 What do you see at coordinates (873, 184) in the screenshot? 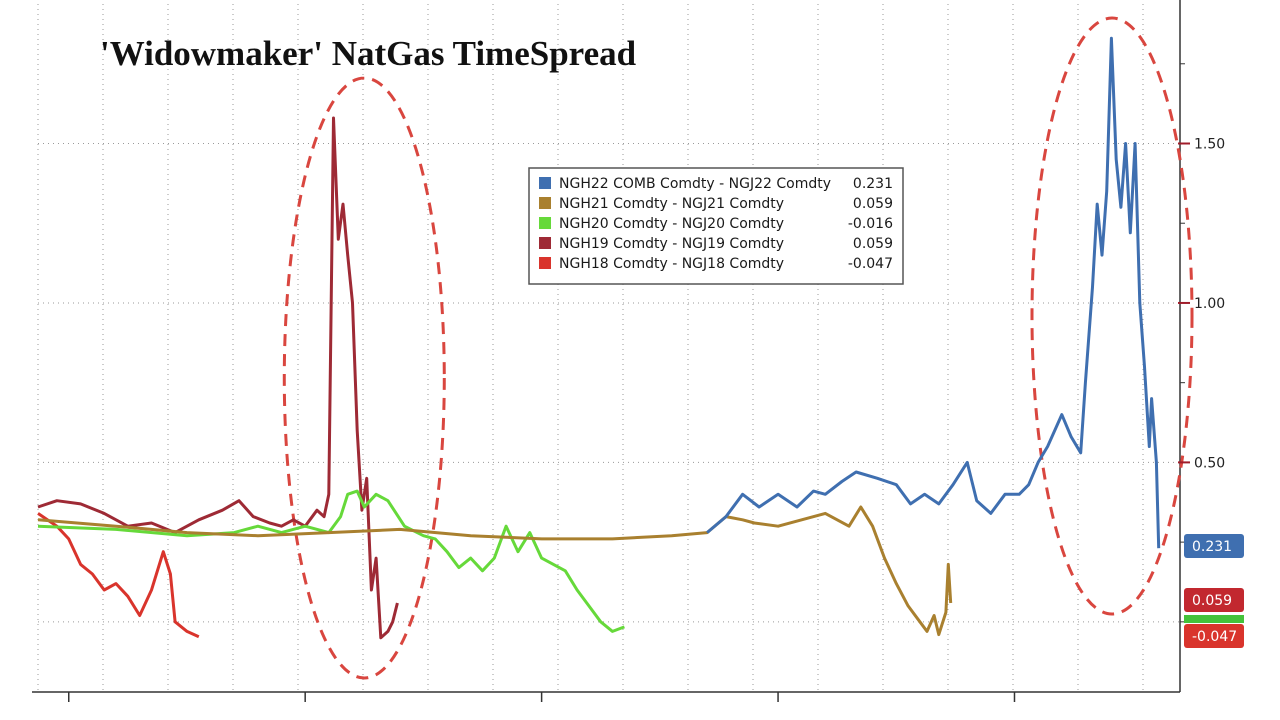
I see `legend-value: 0.231` at bounding box center [873, 184].